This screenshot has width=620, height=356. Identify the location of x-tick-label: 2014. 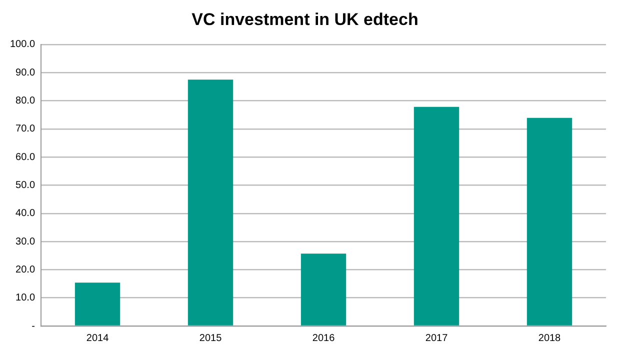
(98, 338).